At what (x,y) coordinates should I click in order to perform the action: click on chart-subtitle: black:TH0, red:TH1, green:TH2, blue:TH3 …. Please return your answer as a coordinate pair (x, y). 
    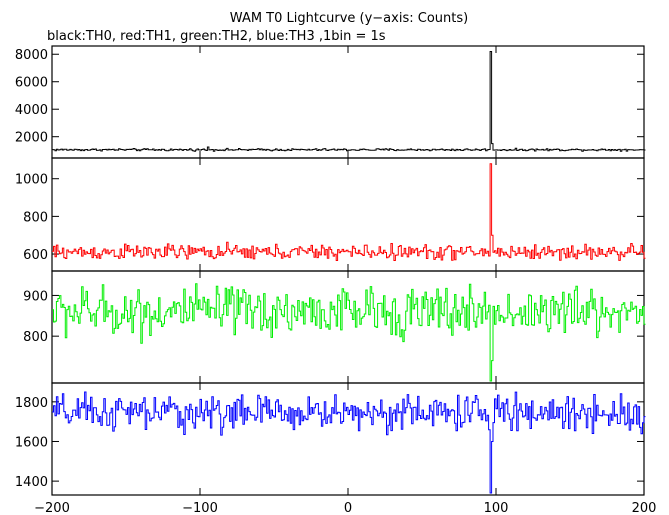
    Looking at the image, I should click on (216, 36).